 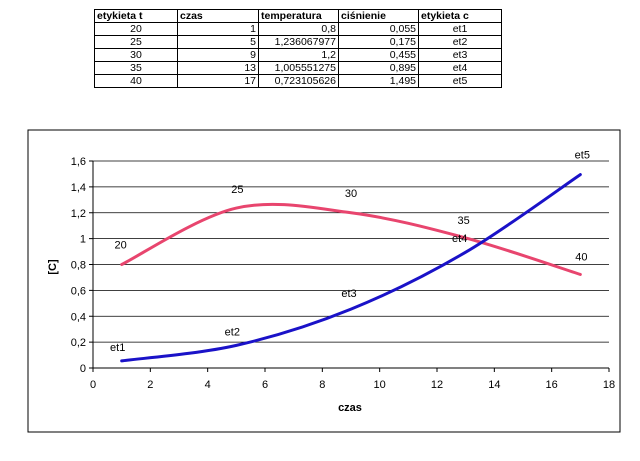 I want to click on x-tick-label: 18, so click(x=609, y=385).